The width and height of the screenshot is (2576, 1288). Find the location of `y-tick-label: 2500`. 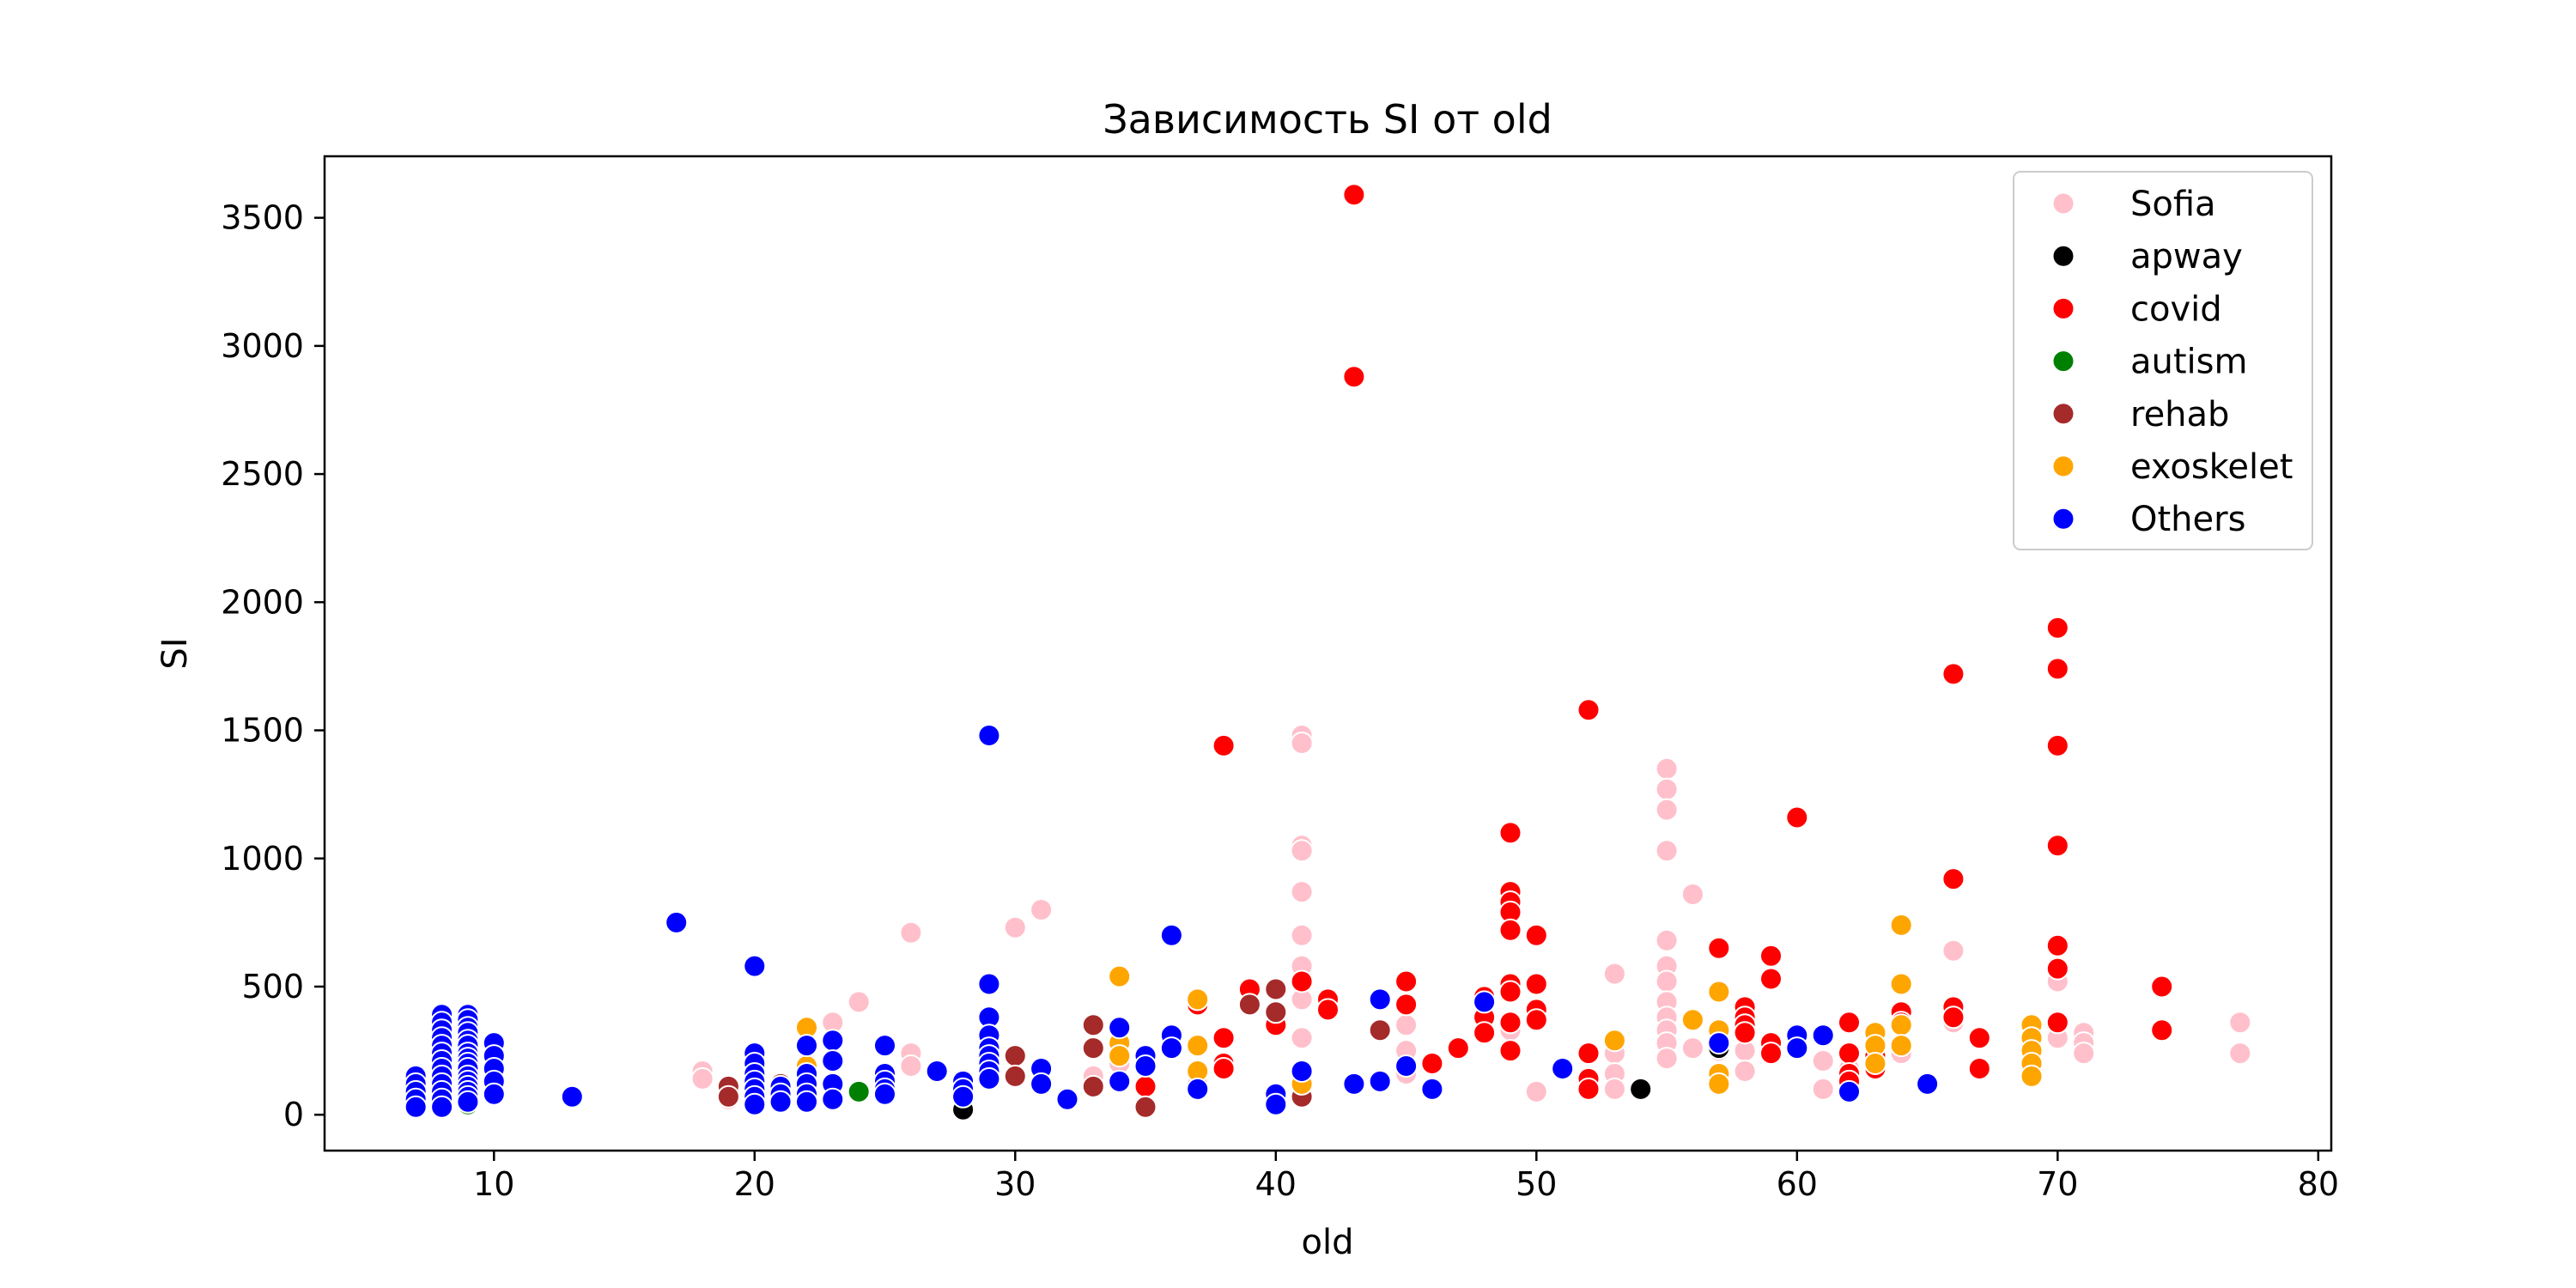

y-tick-label: 2500 is located at coordinates (262, 474).